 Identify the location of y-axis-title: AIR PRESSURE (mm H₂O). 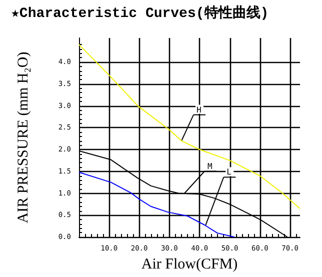
(24, 138).